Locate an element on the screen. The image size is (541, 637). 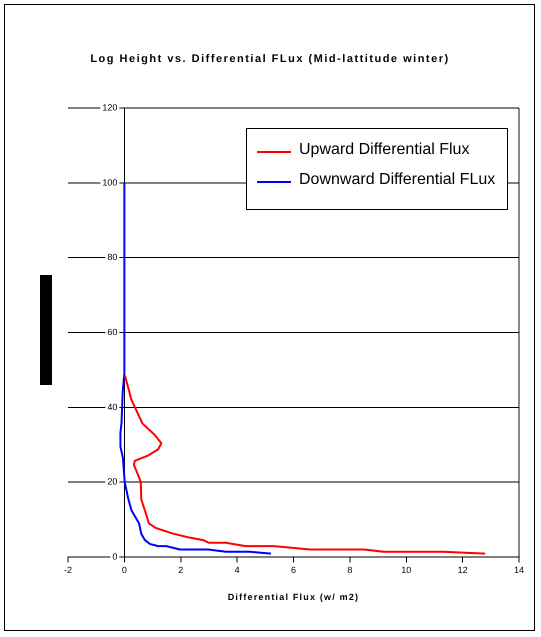
x-tick-label: 8 is located at coordinates (349, 569).